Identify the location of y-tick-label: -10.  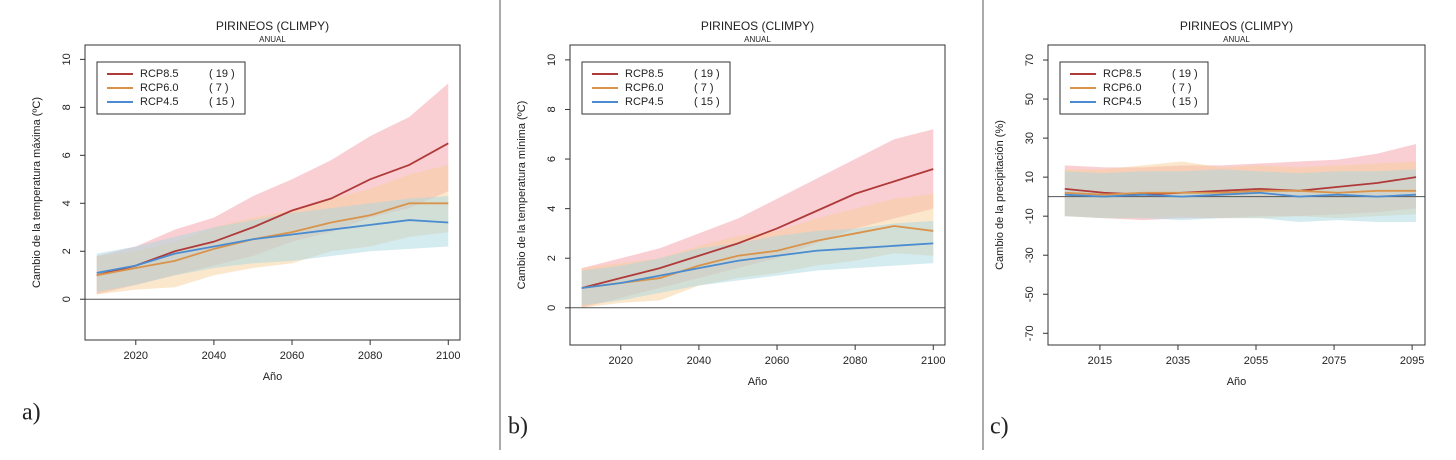
(1030, 216).